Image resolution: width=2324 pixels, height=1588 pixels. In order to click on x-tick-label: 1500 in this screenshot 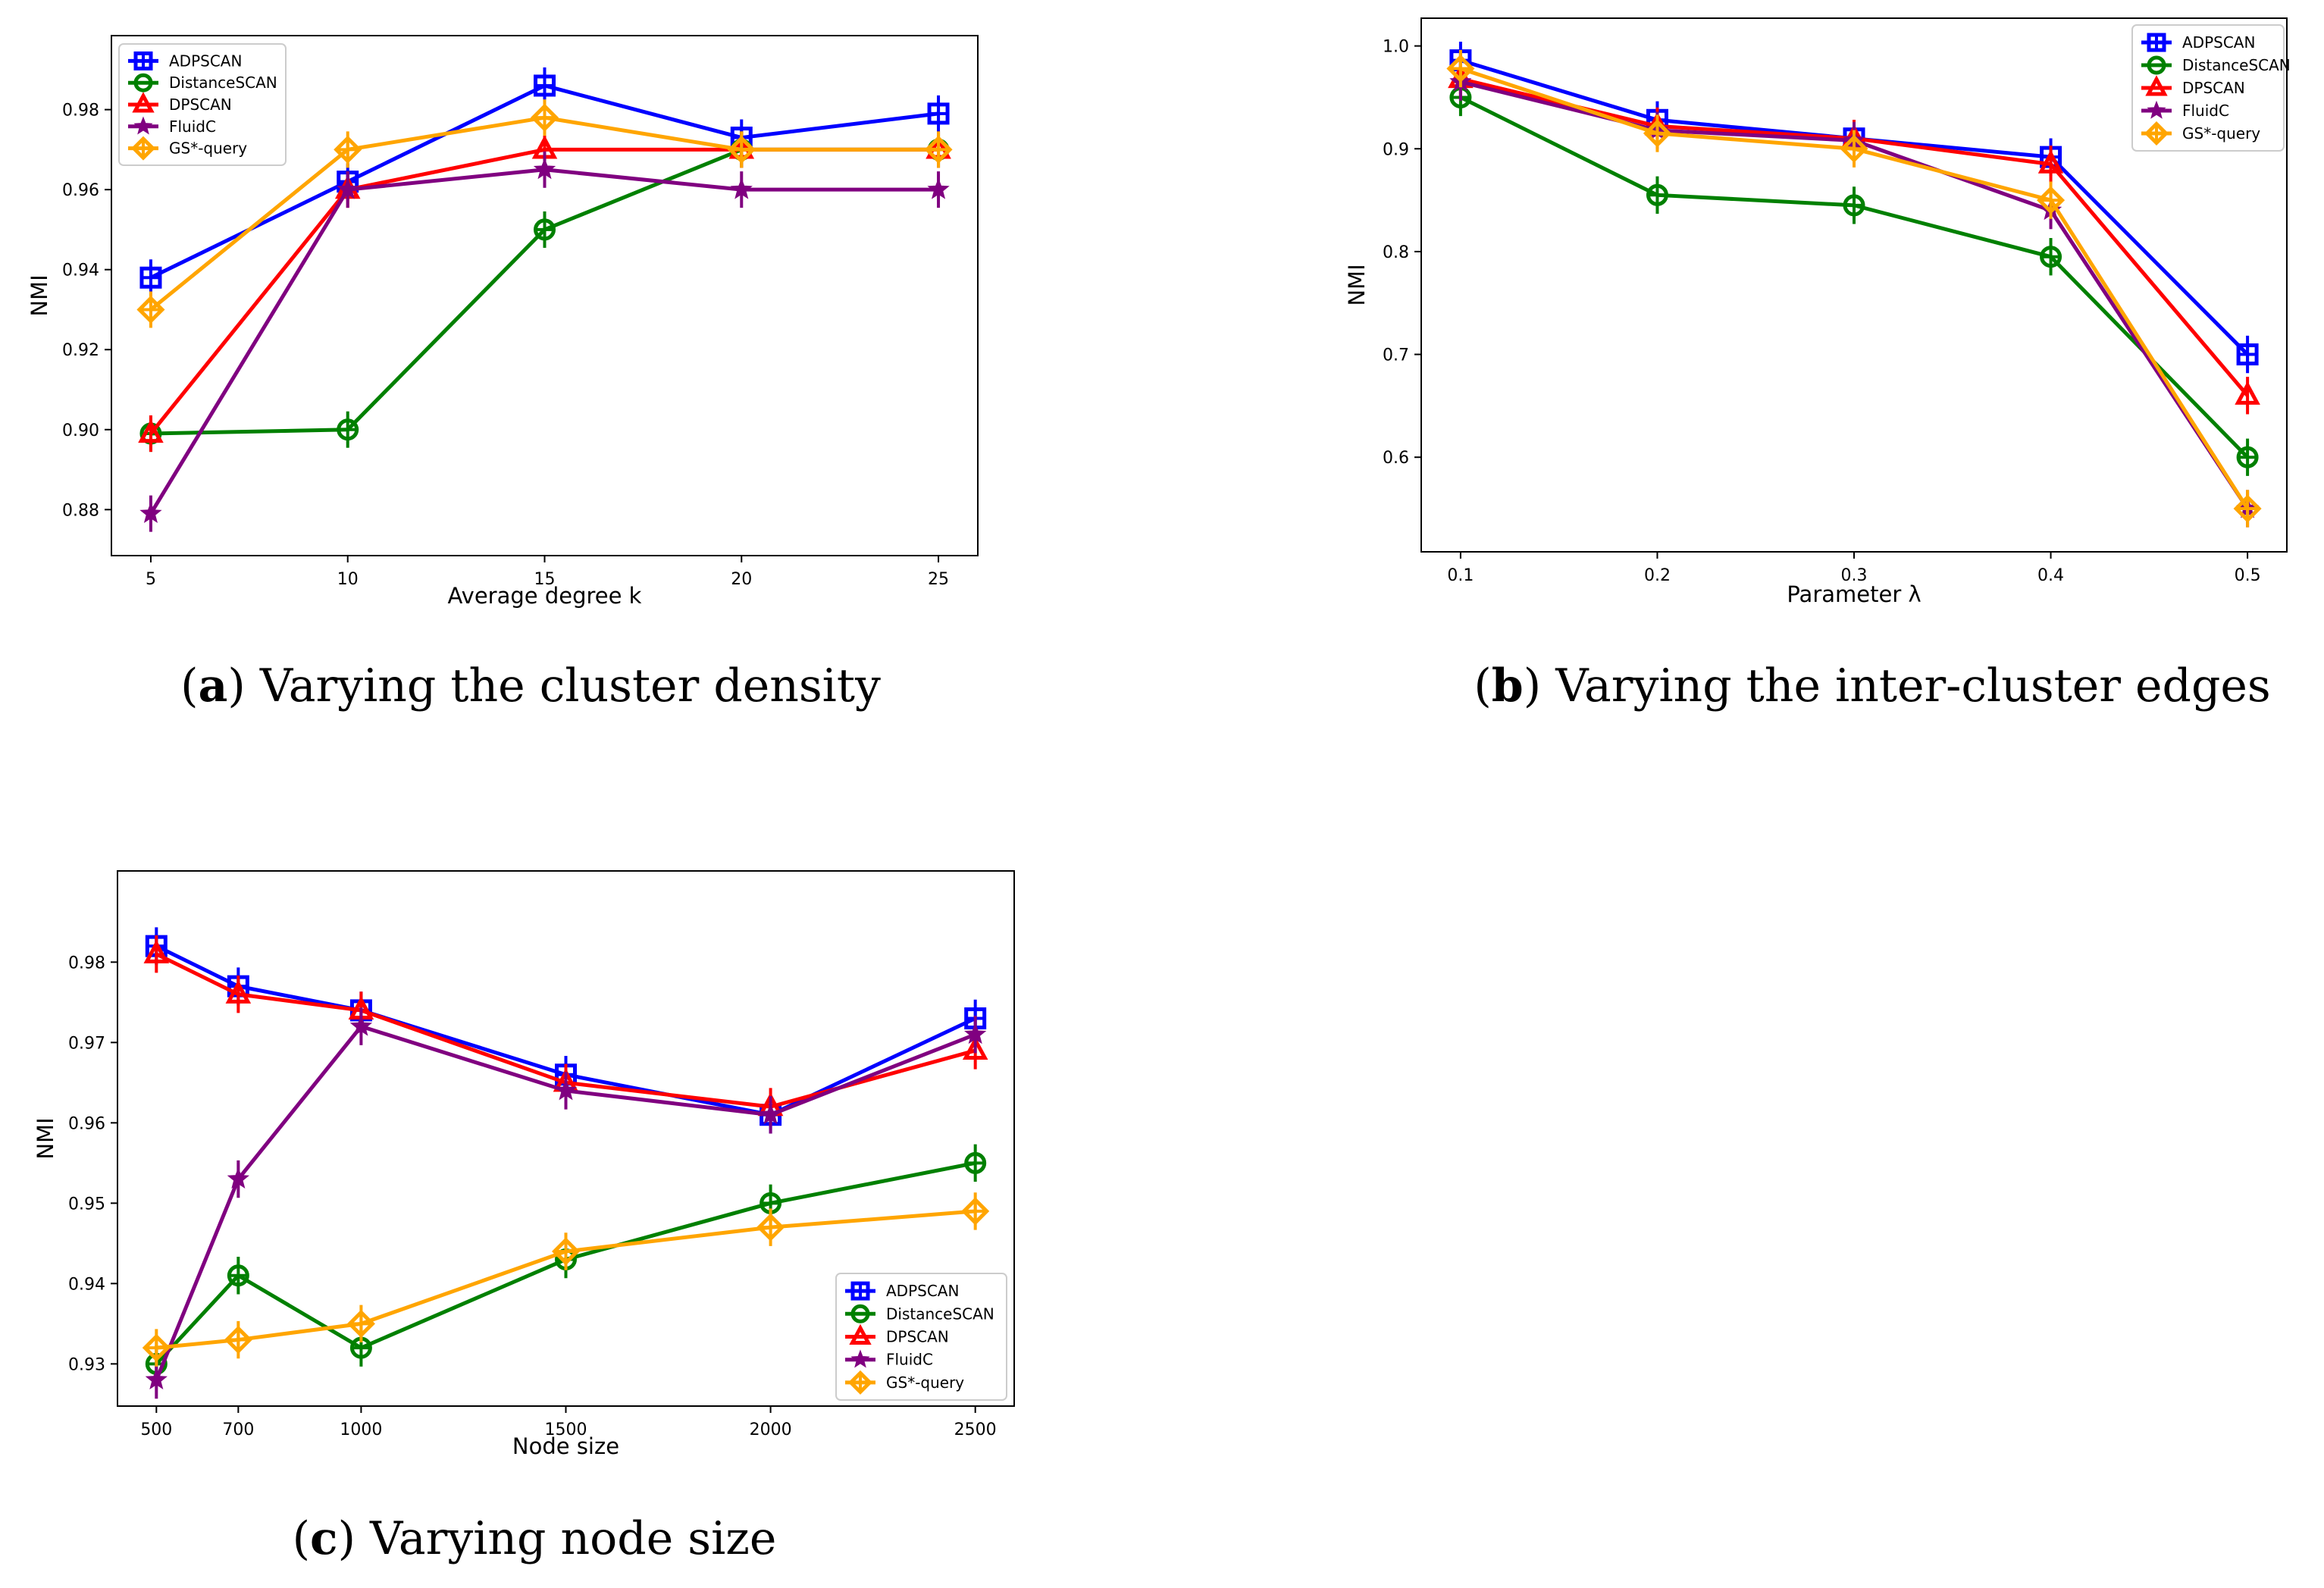, I will do `click(566, 1429)`.